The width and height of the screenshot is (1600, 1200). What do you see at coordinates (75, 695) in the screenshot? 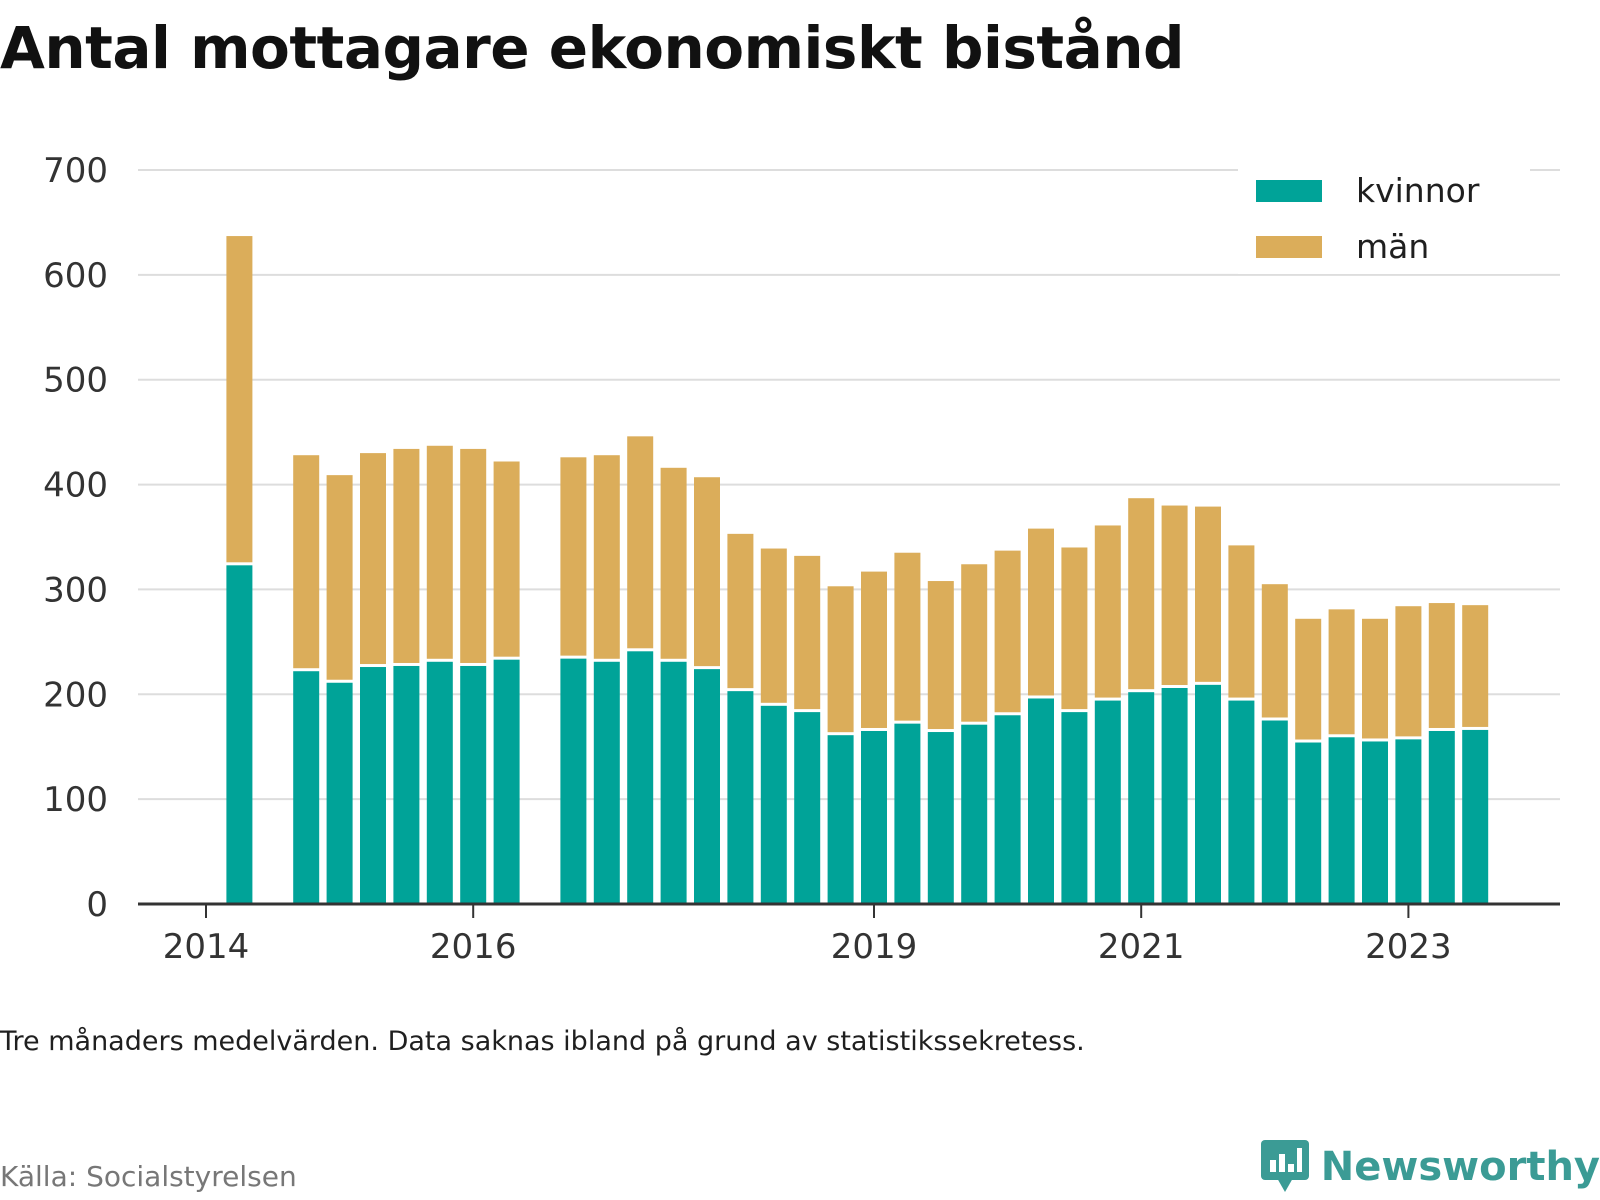
I see `y-tick-label: 200` at bounding box center [75, 695].